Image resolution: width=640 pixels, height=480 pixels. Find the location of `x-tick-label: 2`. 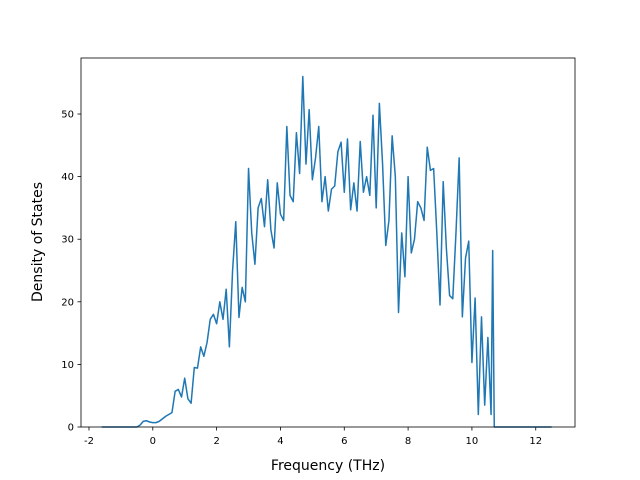

x-tick-label: 2 is located at coordinates (216, 441).